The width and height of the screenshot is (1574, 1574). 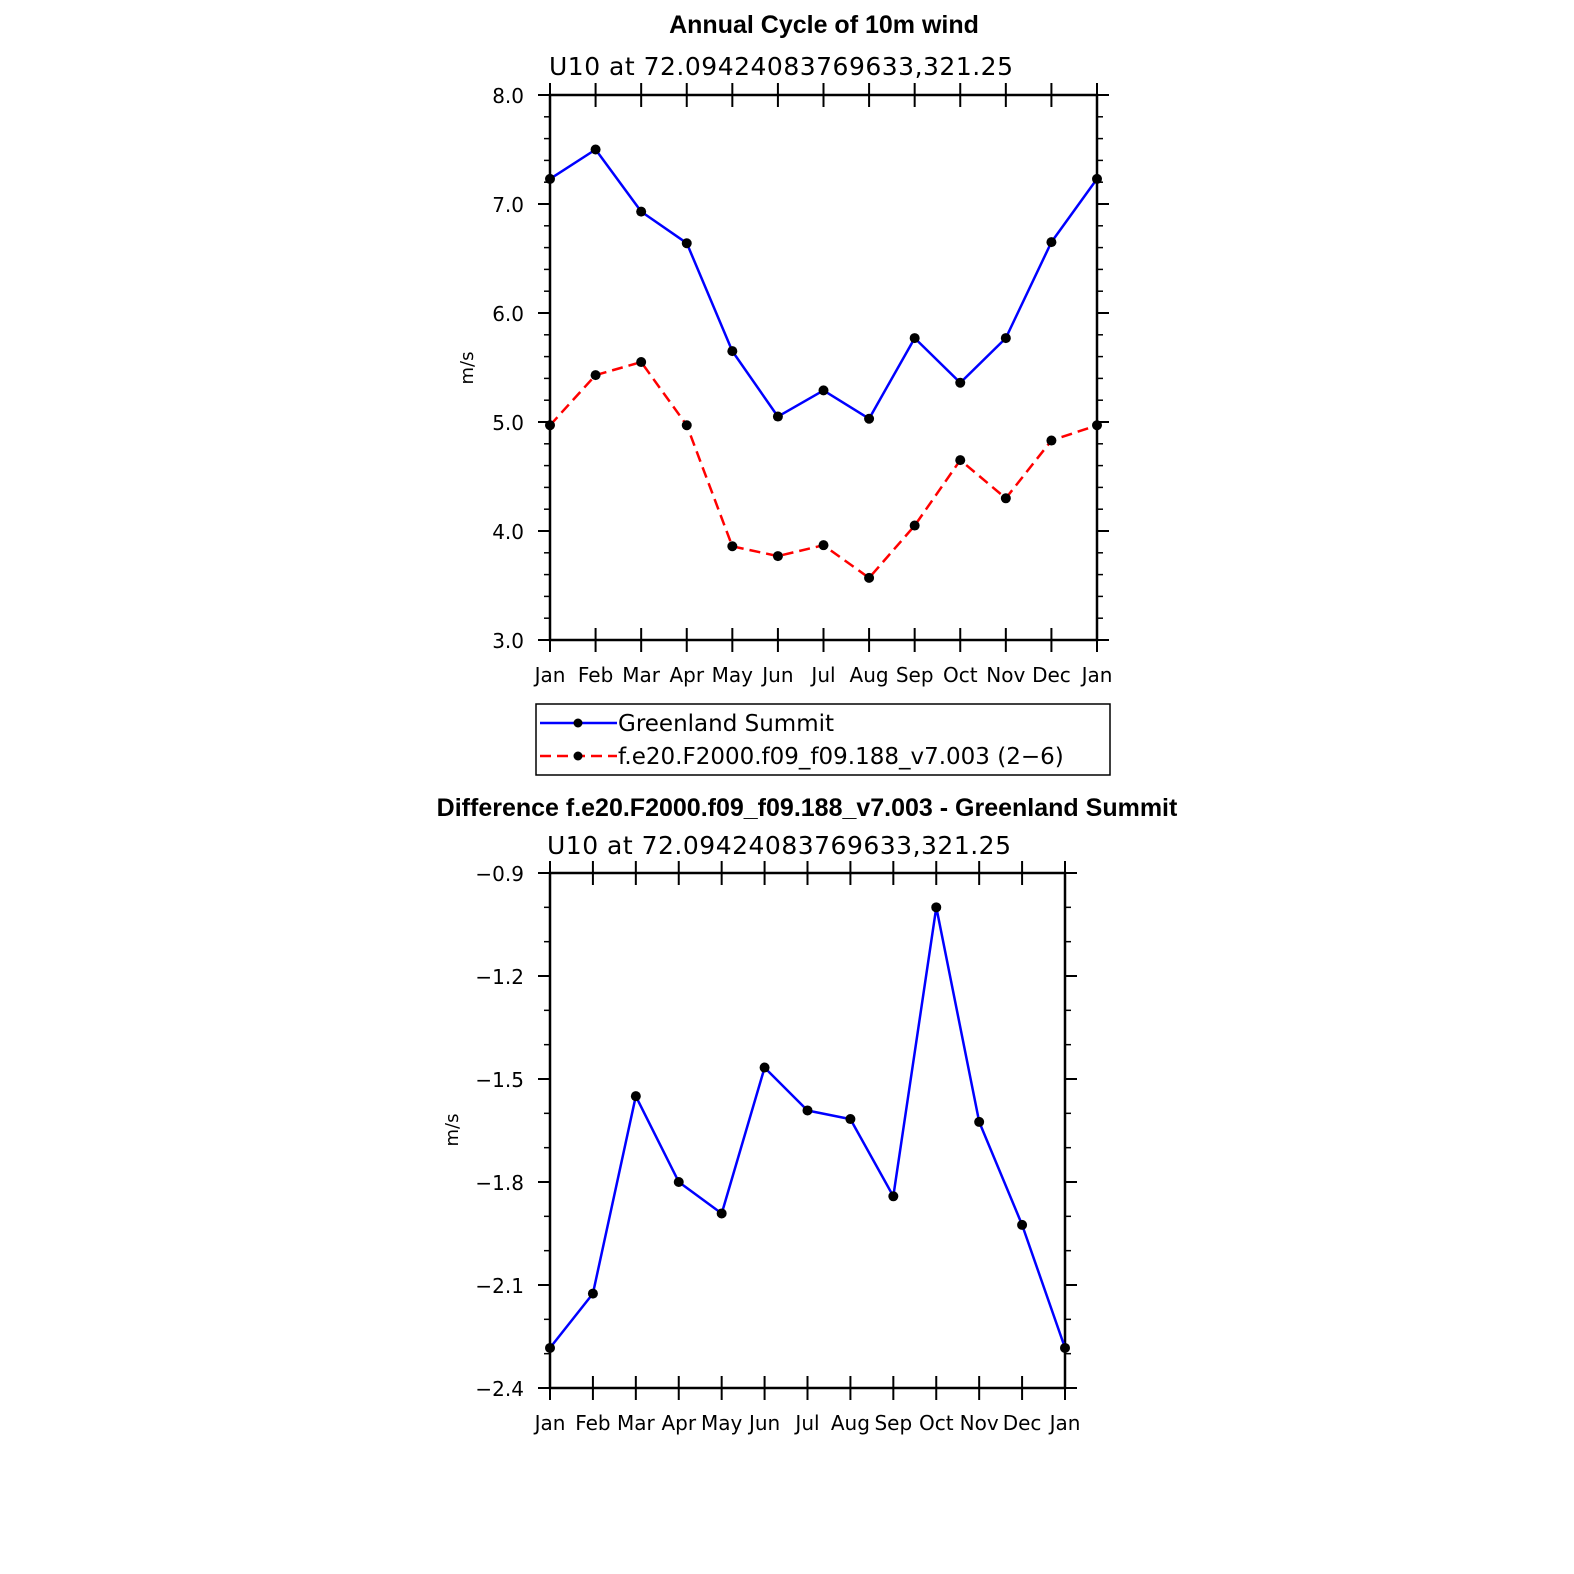 I want to click on plot-border, so click(x=823, y=367).